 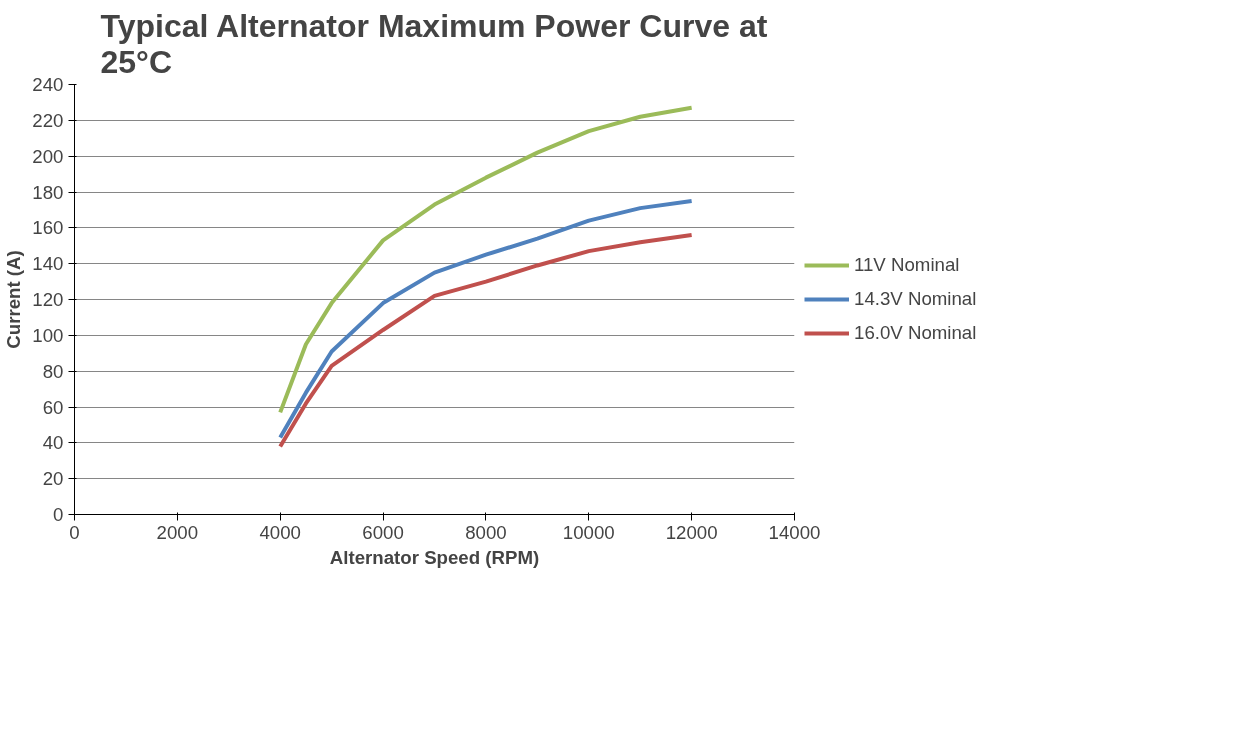 I want to click on y-tick-label: 60, so click(x=53, y=407).